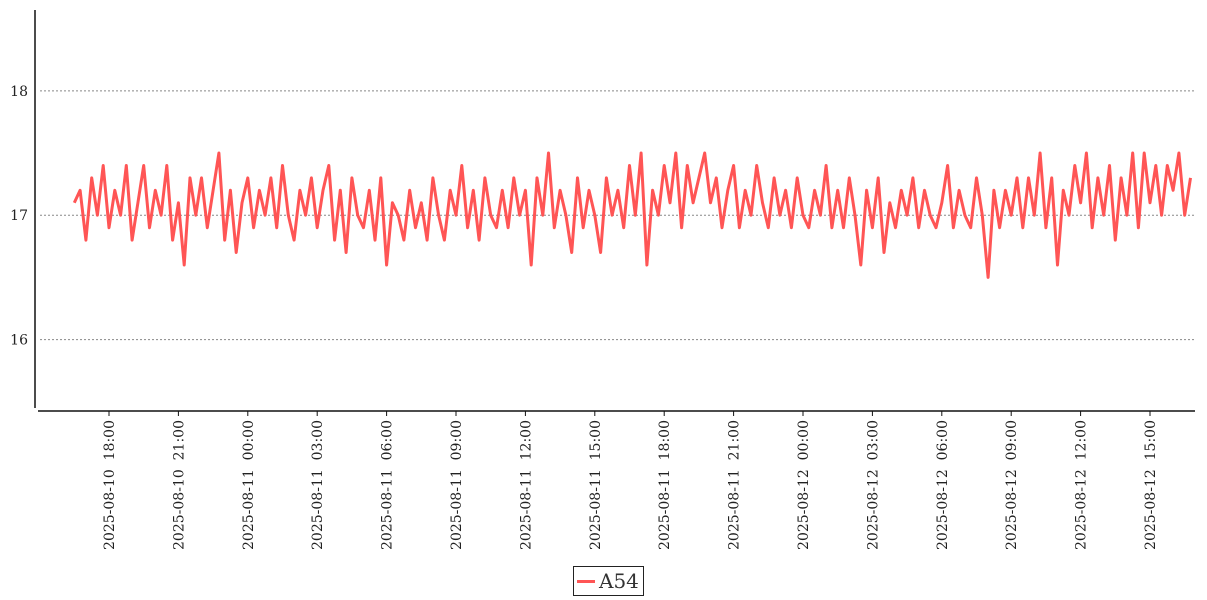 The height and width of the screenshot is (600, 1207). Describe the element at coordinates (110, 485) in the screenshot. I see `x-tick-label: 2025-08-10 18:00` at that location.